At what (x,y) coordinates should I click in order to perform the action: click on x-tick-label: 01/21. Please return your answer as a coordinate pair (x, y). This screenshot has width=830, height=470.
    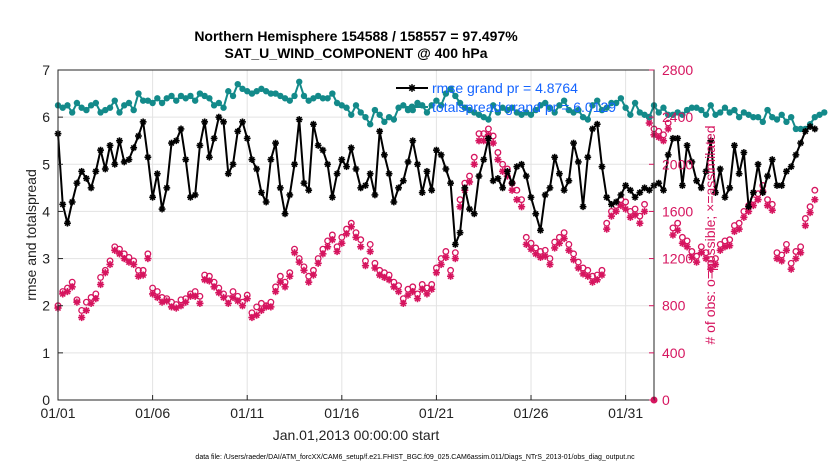
    Looking at the image, I should click on (436, 413).